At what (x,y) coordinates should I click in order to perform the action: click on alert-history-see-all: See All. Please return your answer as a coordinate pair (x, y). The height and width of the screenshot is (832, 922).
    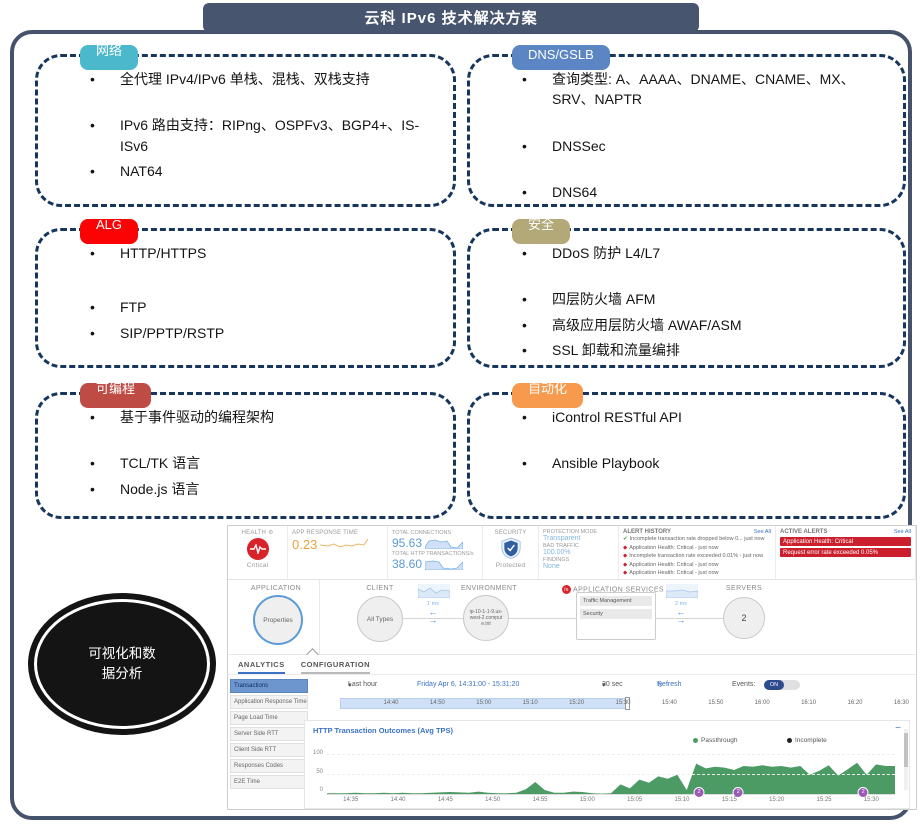
    Looking at the image, I should click on (762, 532).